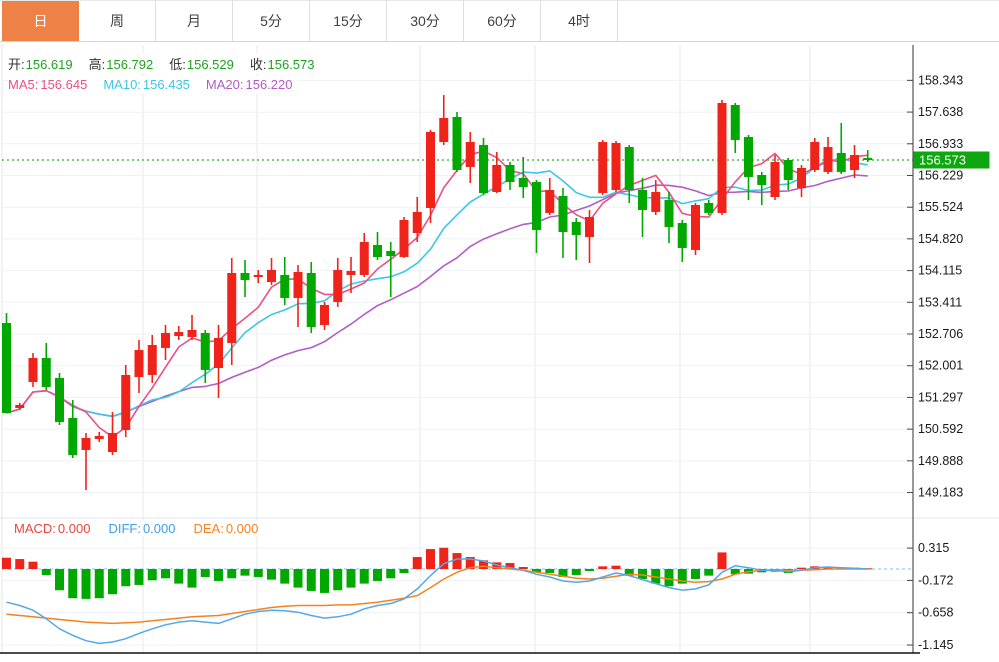 This screenshot has width=999, height=662. I want to click on tab-30min: 30分, so click(425, 21).